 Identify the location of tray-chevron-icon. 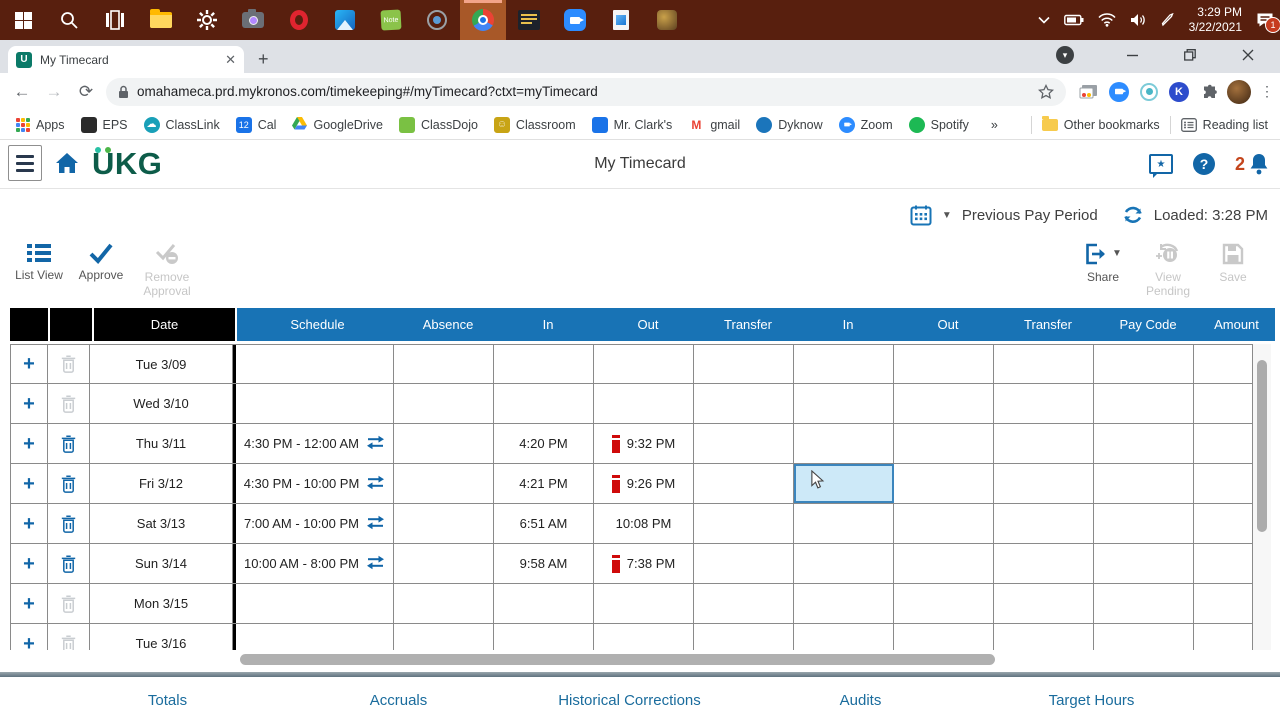
(1044, 20).